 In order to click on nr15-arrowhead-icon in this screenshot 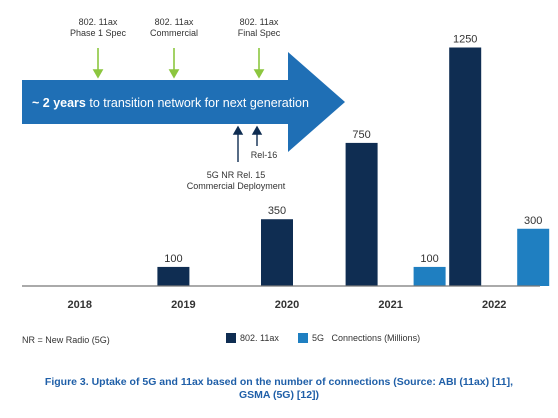, I will do `click(238, 130)`.